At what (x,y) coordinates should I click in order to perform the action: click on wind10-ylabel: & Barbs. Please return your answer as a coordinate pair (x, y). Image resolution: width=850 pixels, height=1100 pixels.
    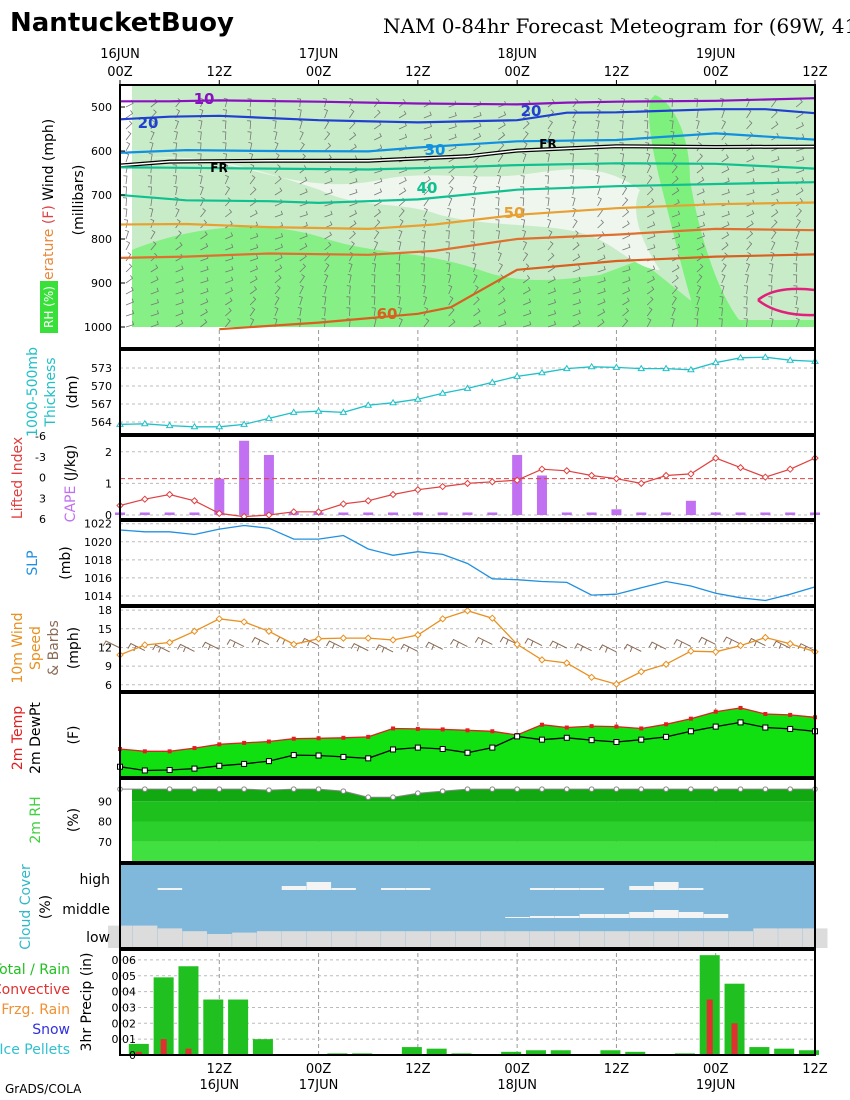
    Looking at the image, I should click on (54, 648).